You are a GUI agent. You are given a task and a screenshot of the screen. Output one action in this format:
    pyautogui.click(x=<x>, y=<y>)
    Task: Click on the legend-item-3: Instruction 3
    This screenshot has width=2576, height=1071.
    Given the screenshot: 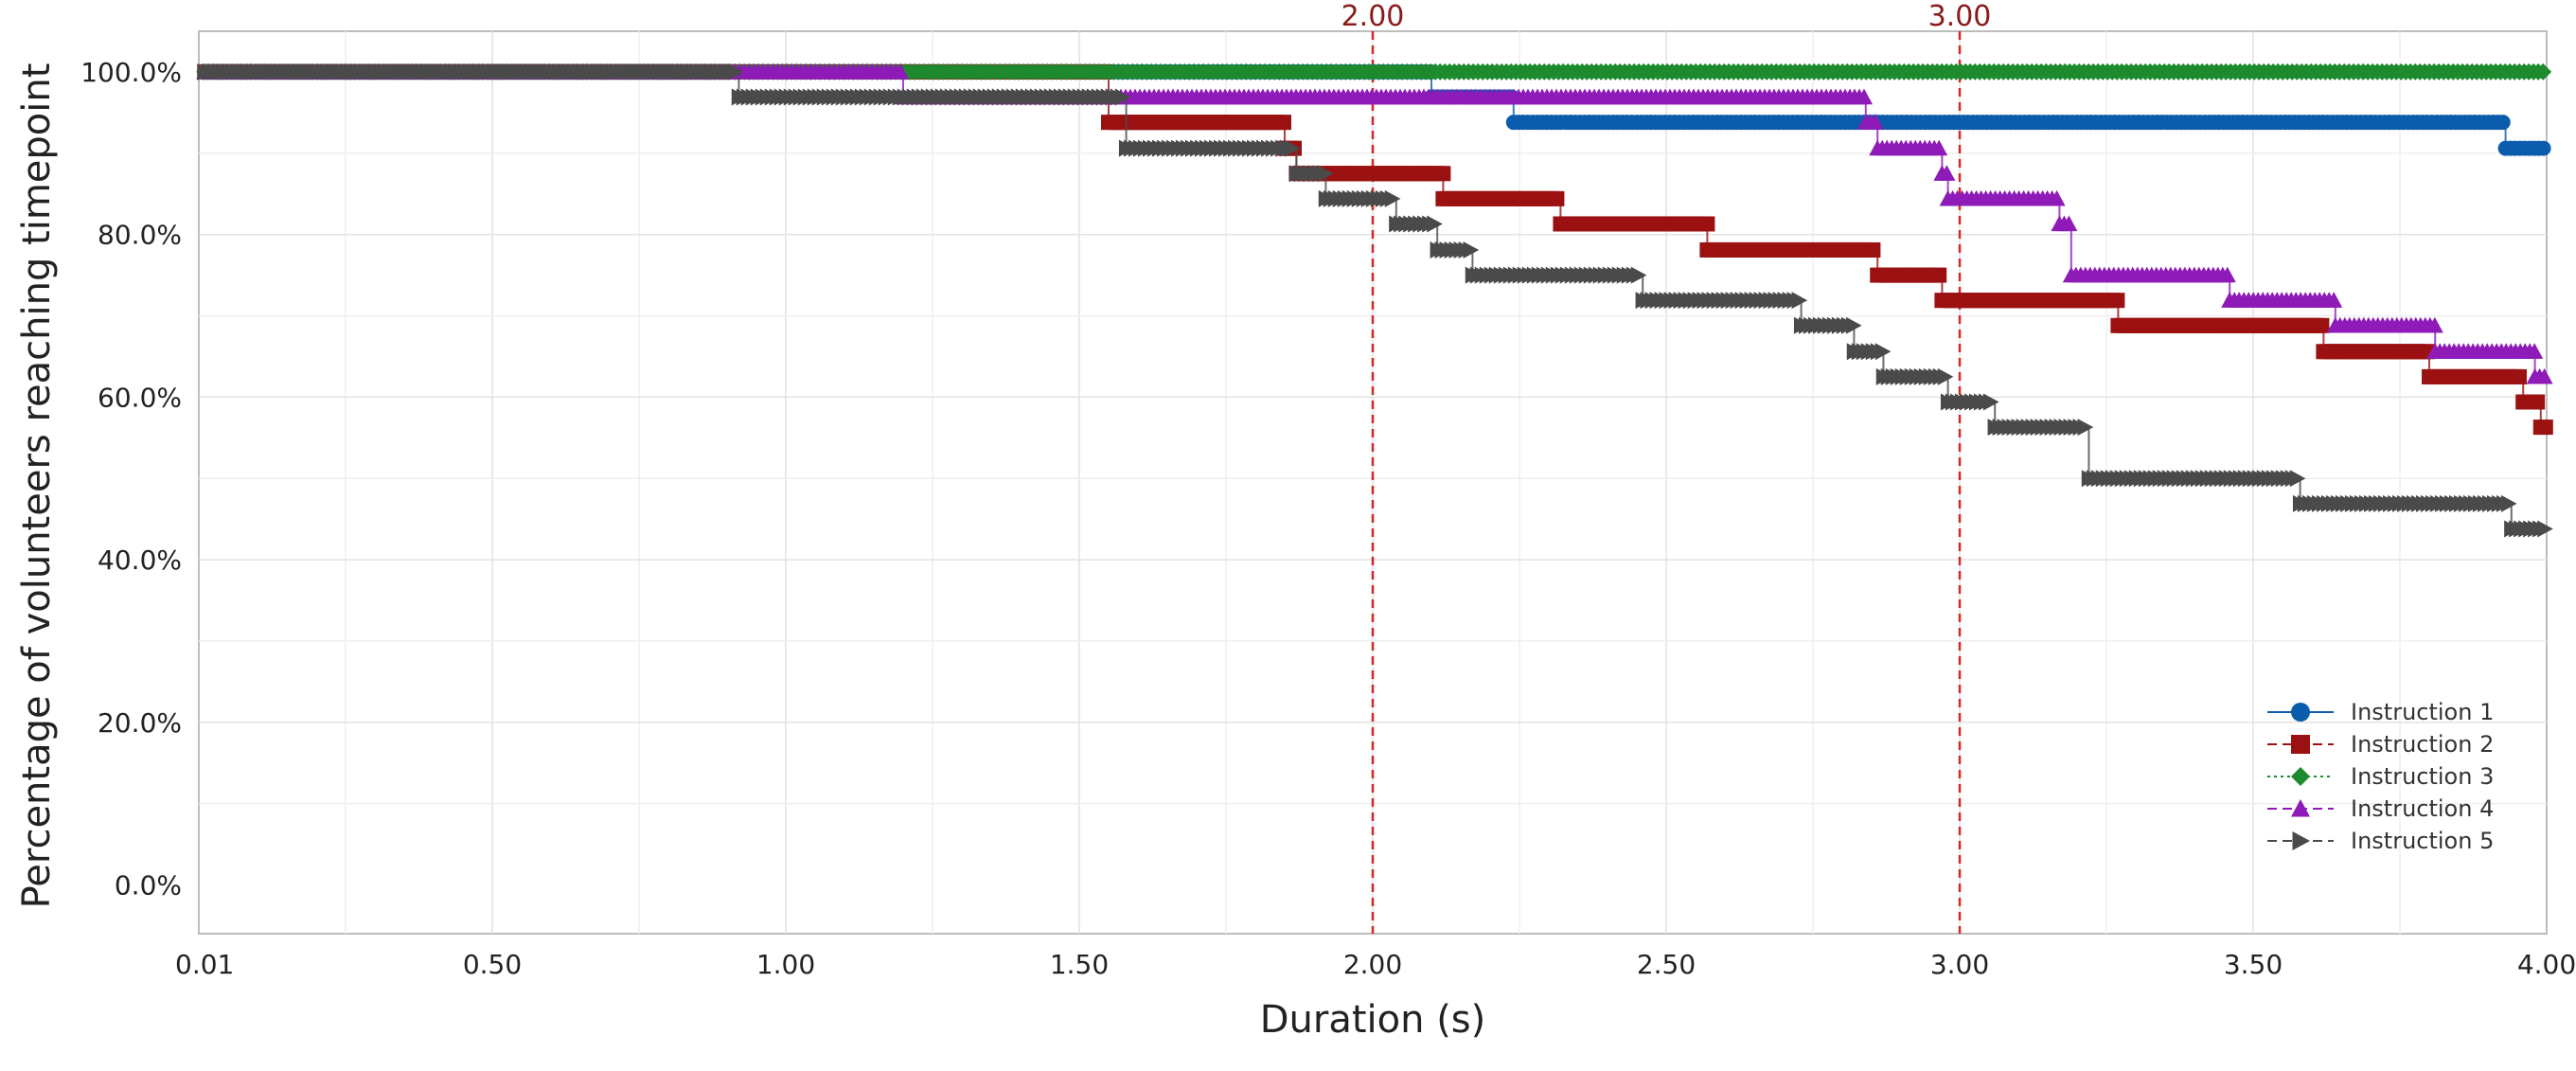 What is the action you would take?
    pyautogui.click(x=2380, y=776)
    